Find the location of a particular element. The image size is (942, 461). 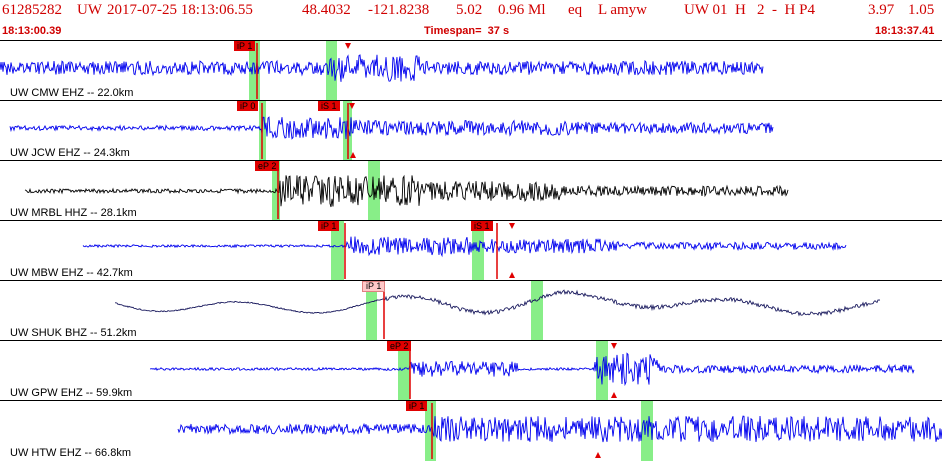

station-label: UW GPW EHZ -- 59.9km is located at coordinates (71, 393).